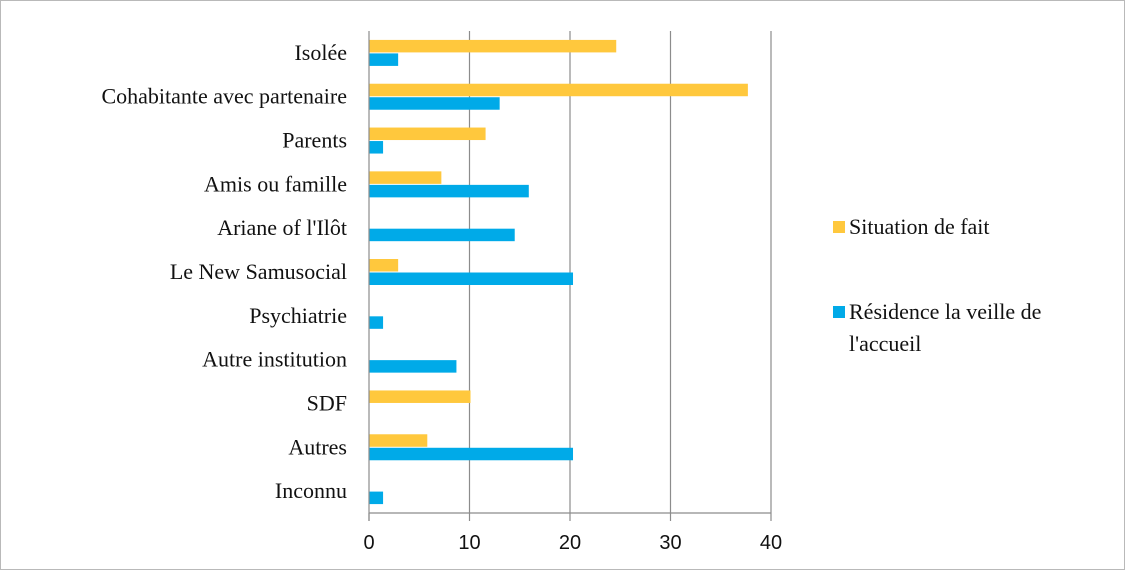  What do you see at coordinates (258, 271) in the screenshot?
I see `category-label: Le New Samusocial` at bounding box center [258, 271].